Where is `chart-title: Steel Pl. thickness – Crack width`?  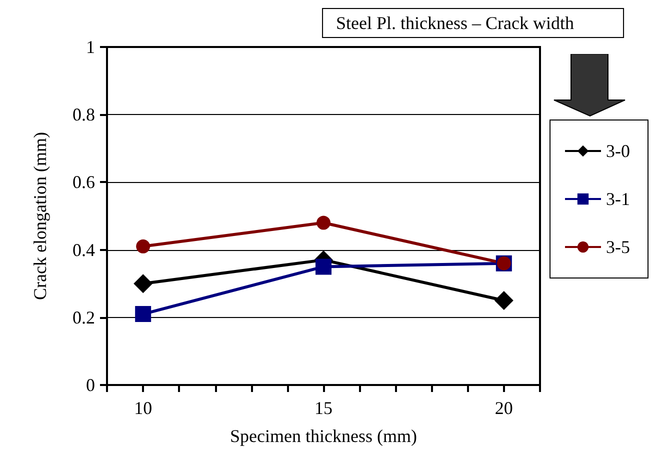
chart-title: Steel Pl. thickness – Crack width is located at coordinates (455, 23).